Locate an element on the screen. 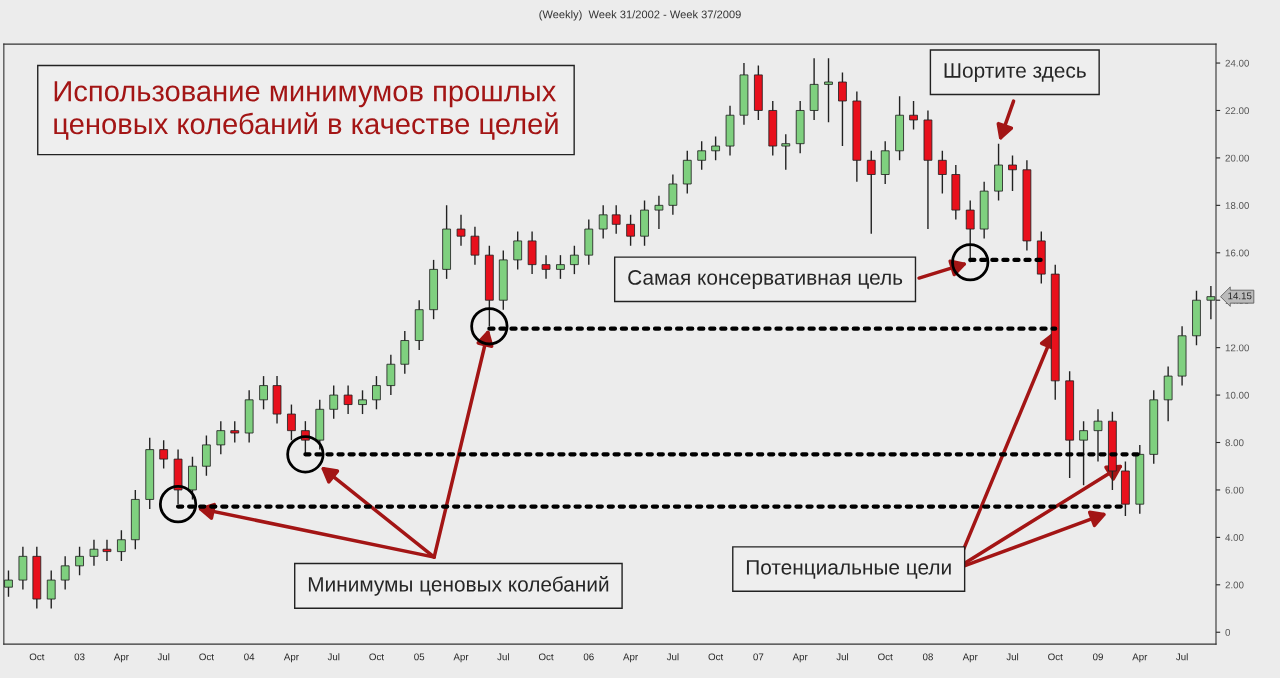 The height and width of the screenshot is (678, 1280). x-tick-label: 07 is located at coordinates (758, 657).